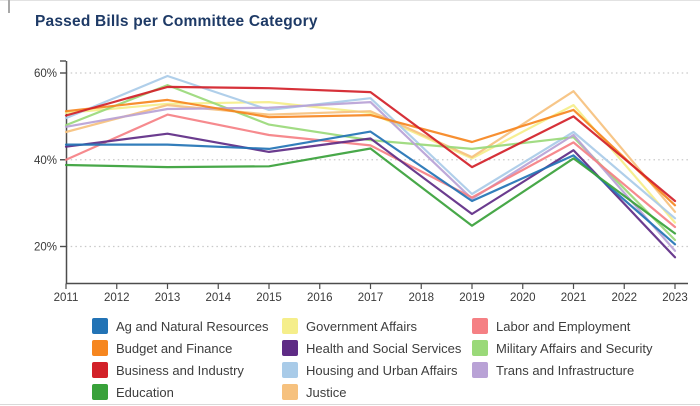  Describe the element at coordinates (269, 298) in the screenshot. I see `x-tick-label: 2015` at that location.